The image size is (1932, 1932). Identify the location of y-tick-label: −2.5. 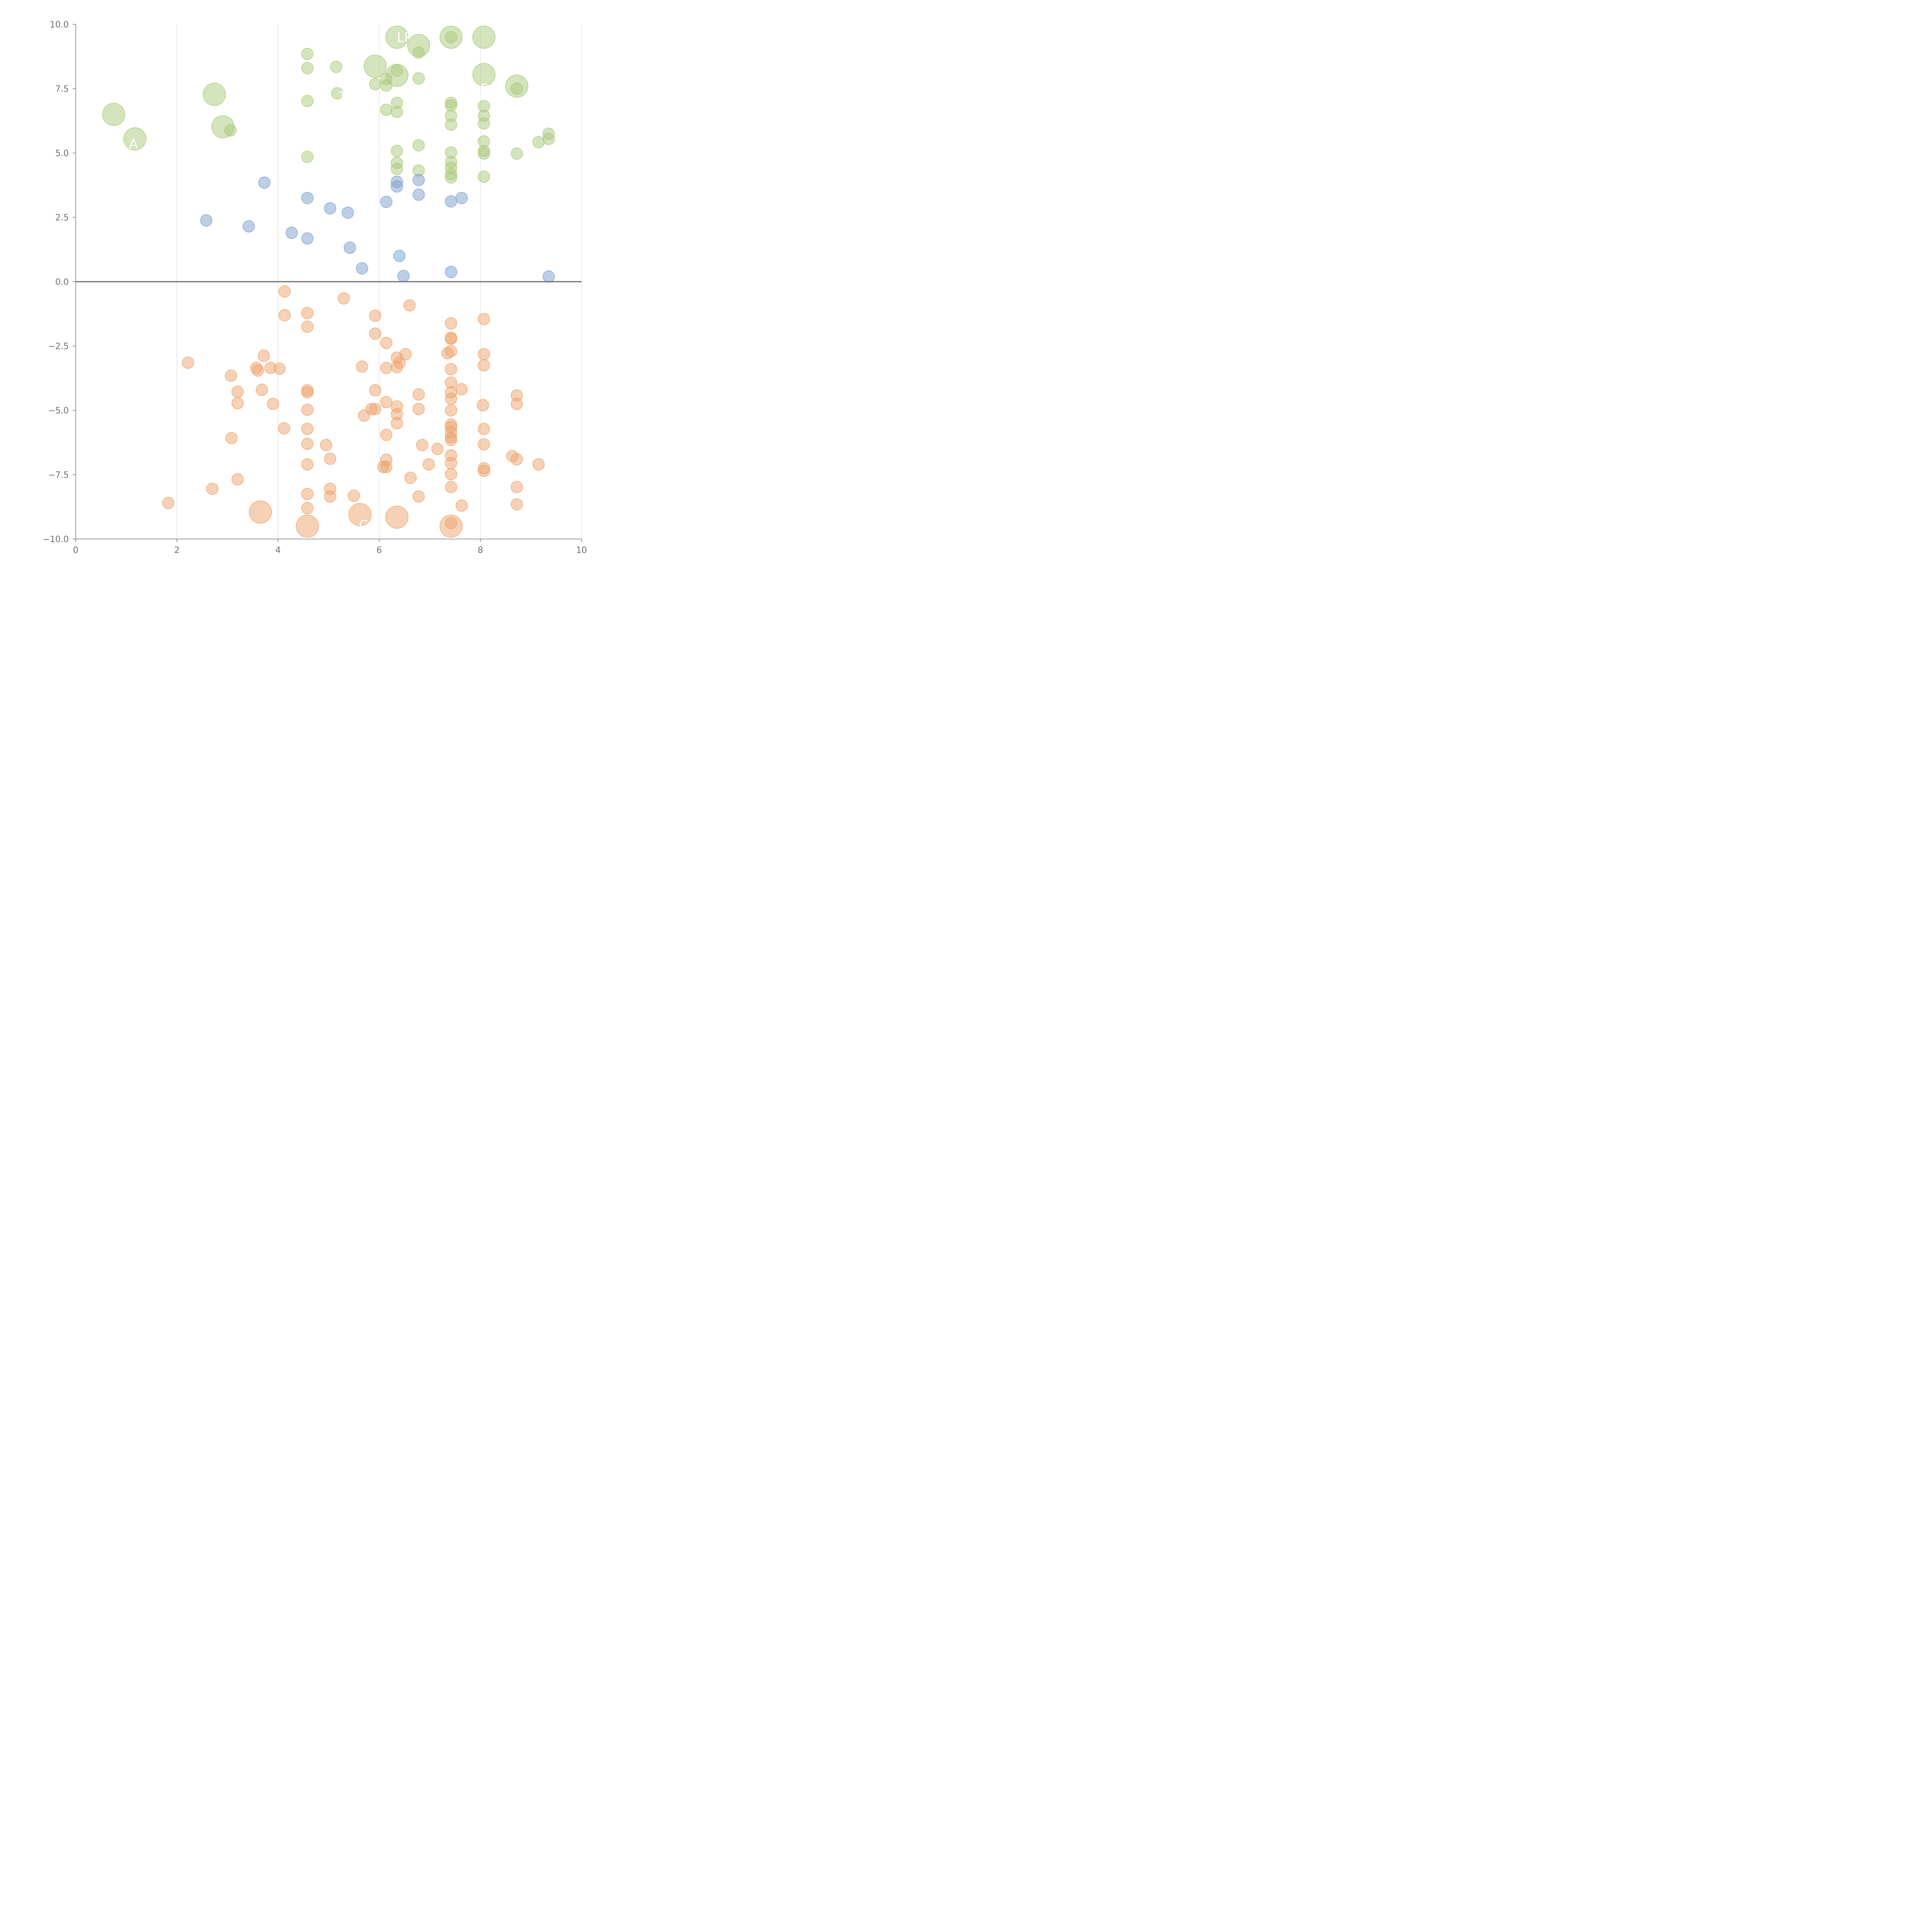
(58, 347).